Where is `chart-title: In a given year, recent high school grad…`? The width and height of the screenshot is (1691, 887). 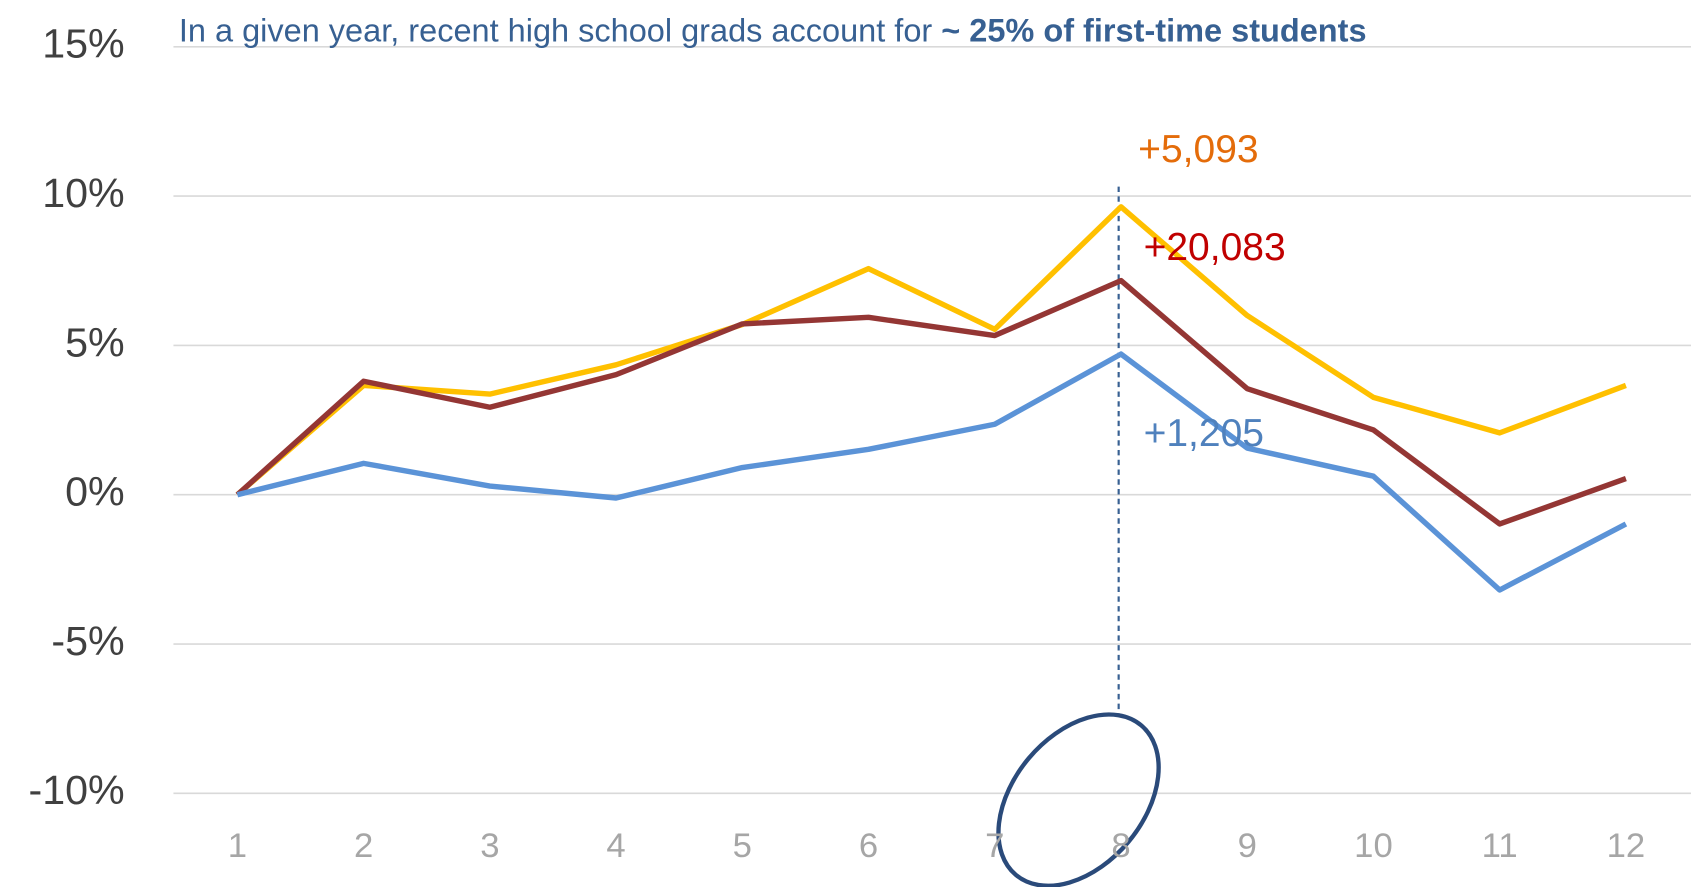 chart-title: In a given year, recent high school grad… is located at coordinates (773, 30).